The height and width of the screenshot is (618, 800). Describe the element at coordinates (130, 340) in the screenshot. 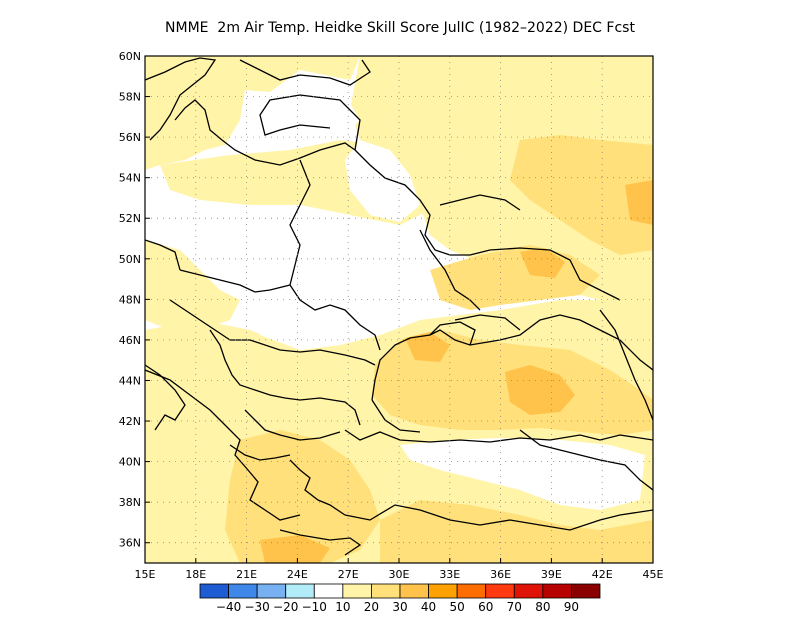

I see `lat-tick-label: 46N` at that location.